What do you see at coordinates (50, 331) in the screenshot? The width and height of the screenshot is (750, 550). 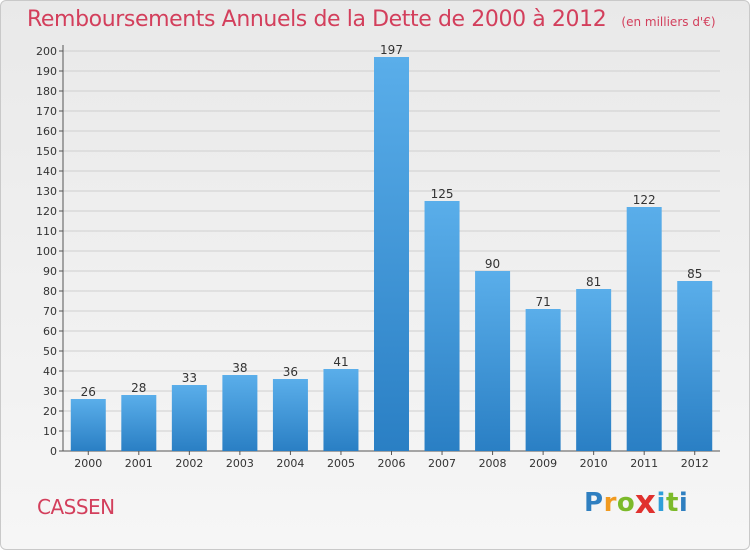 I see `y-tick-label: 60` at bounding box center [50, 331].